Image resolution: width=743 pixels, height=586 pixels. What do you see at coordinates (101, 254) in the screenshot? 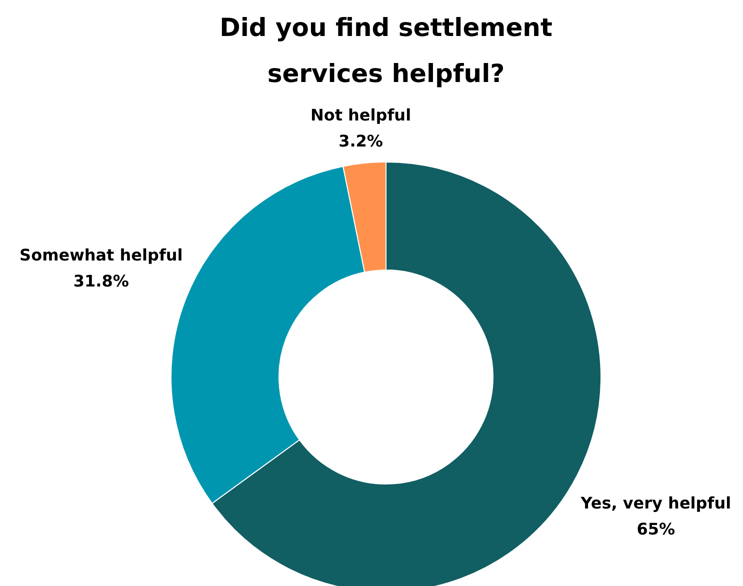
I see `slice-label: Somewhat helpful` at bounding box center [101, 254].